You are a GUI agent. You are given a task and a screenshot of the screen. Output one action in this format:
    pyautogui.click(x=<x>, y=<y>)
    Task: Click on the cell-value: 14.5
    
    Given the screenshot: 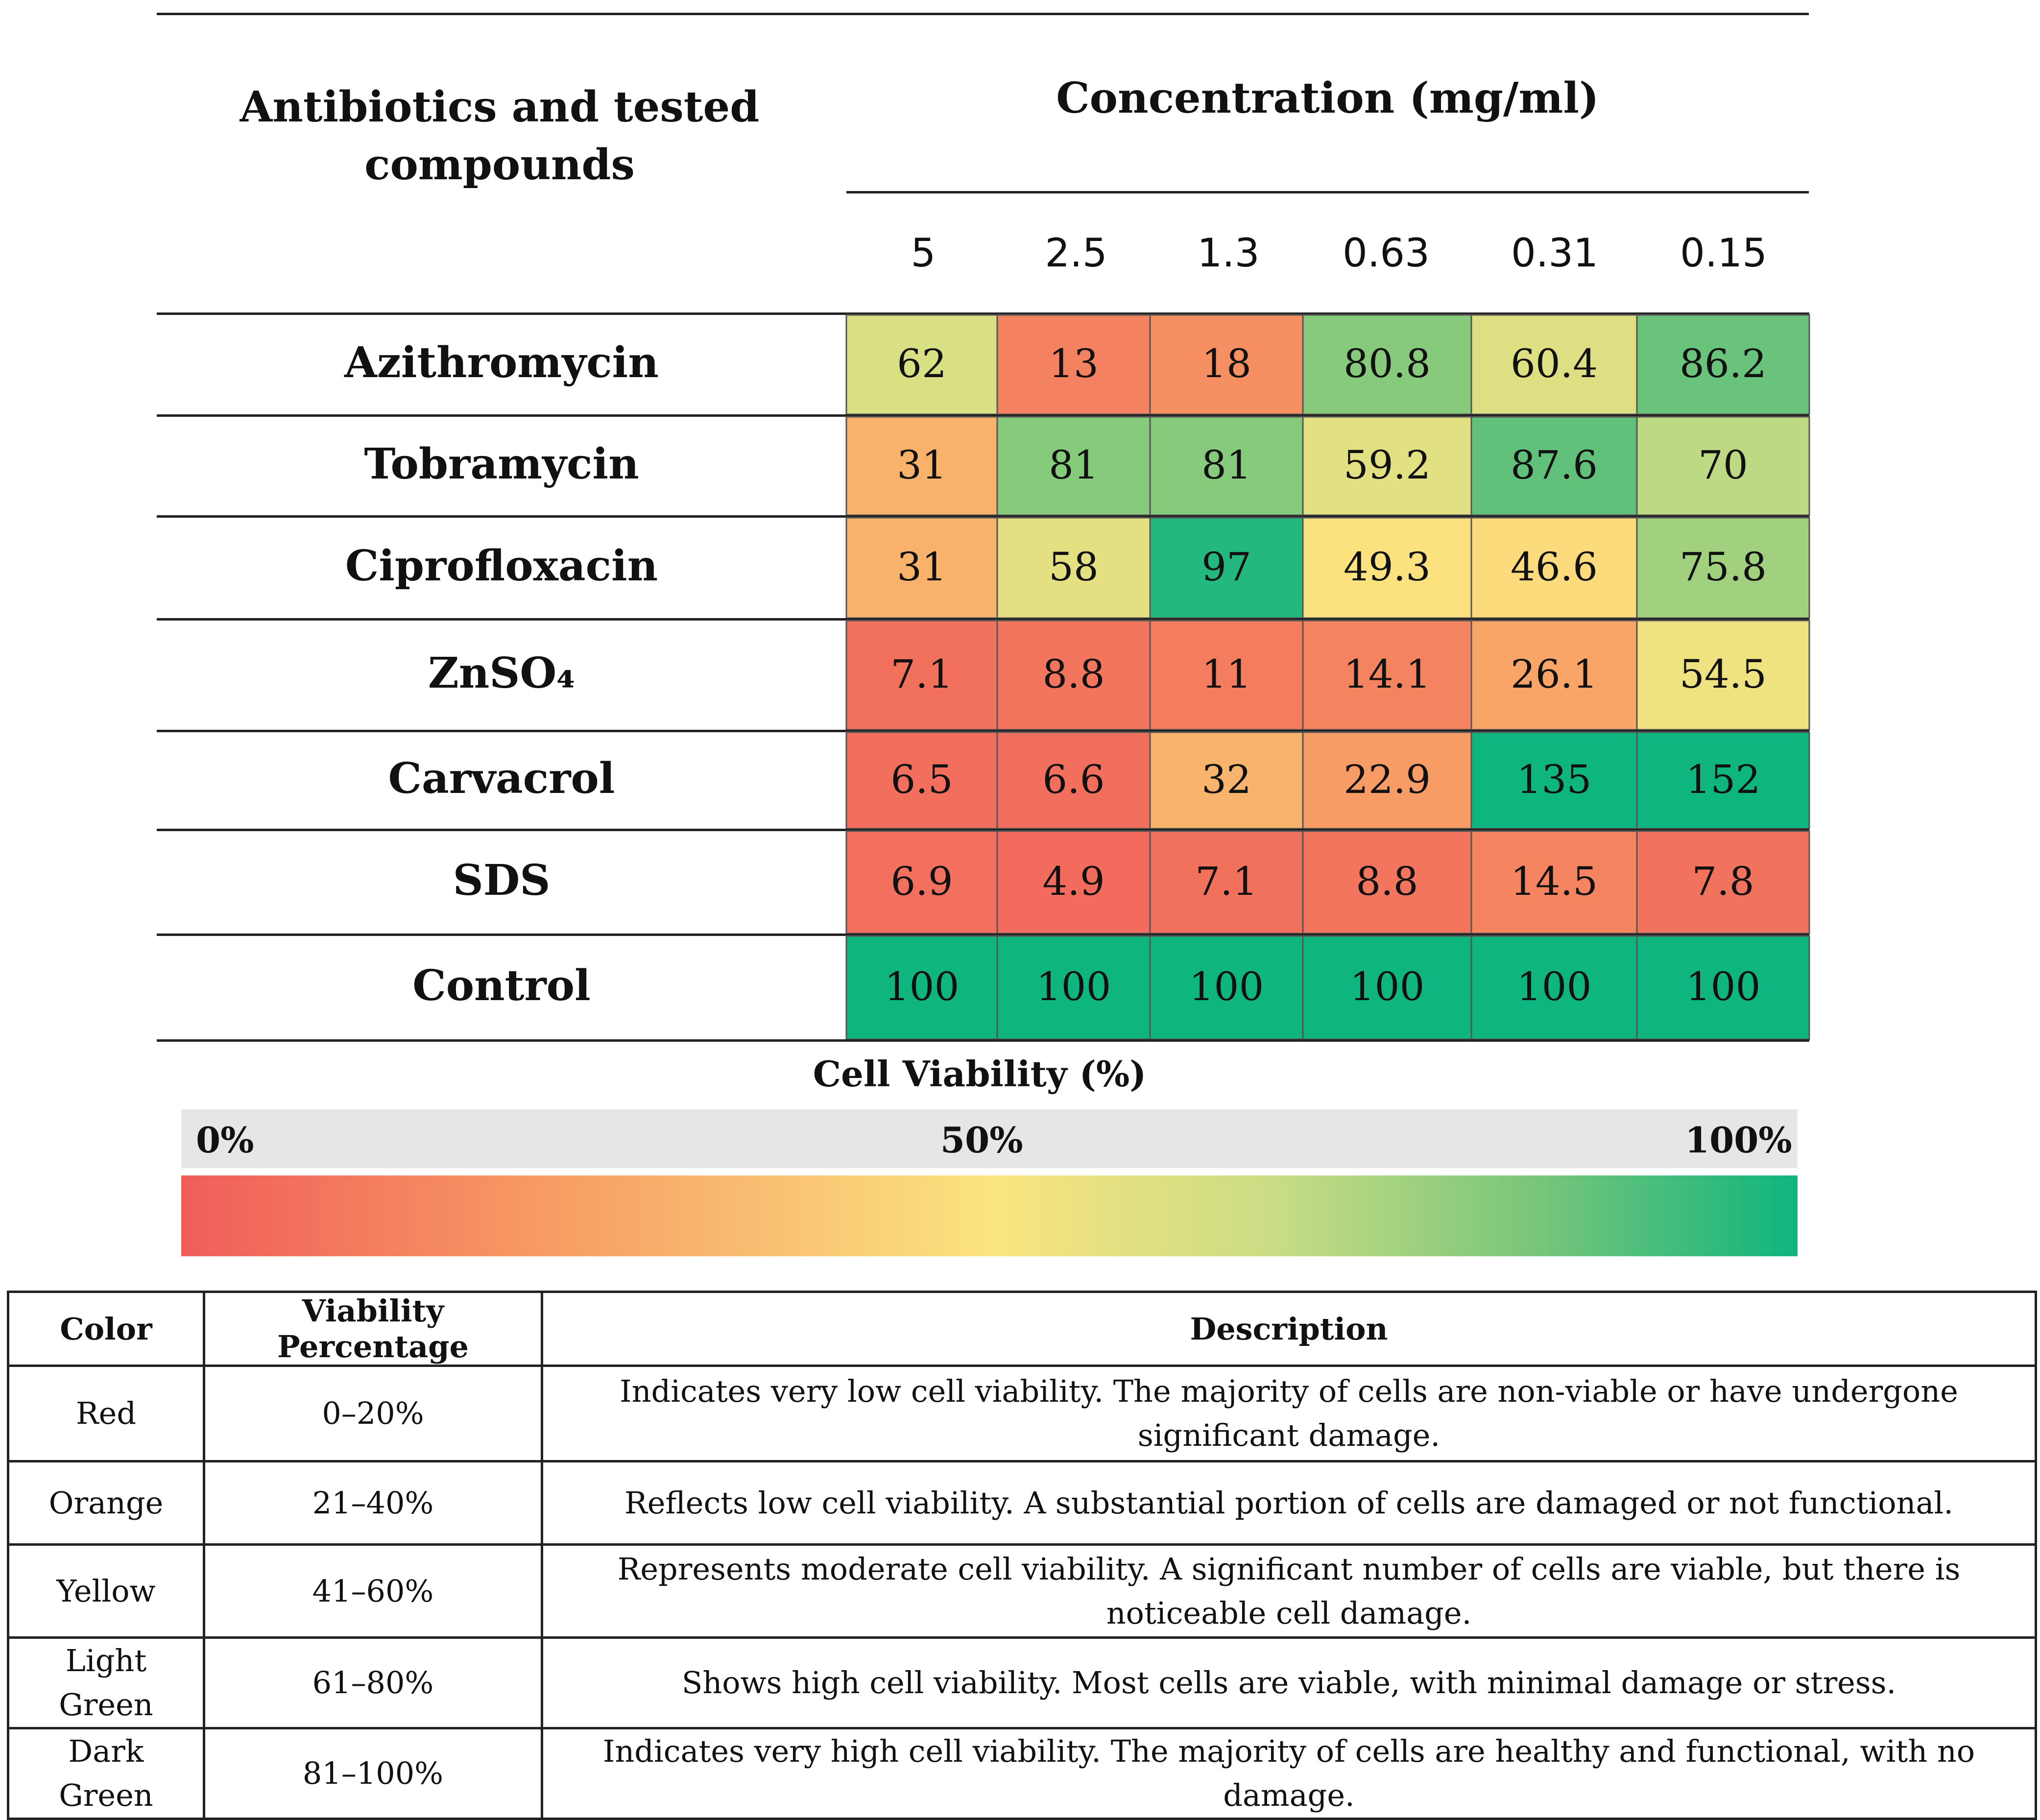 What is the action you would take?
    pyautogui.click(x=1554, y=881)
    